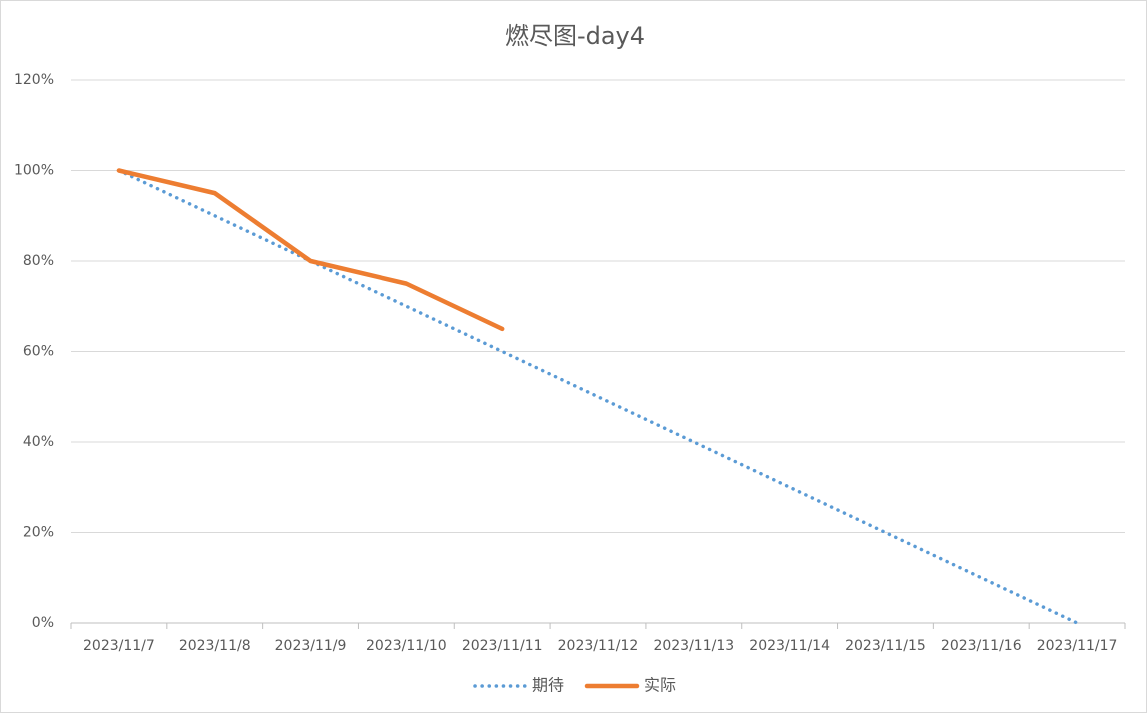  What do you see at coordinates (311, 646) in the screenshot?
I see `x-tick-label: 2023/11/9` at bounding box center [311, 646].